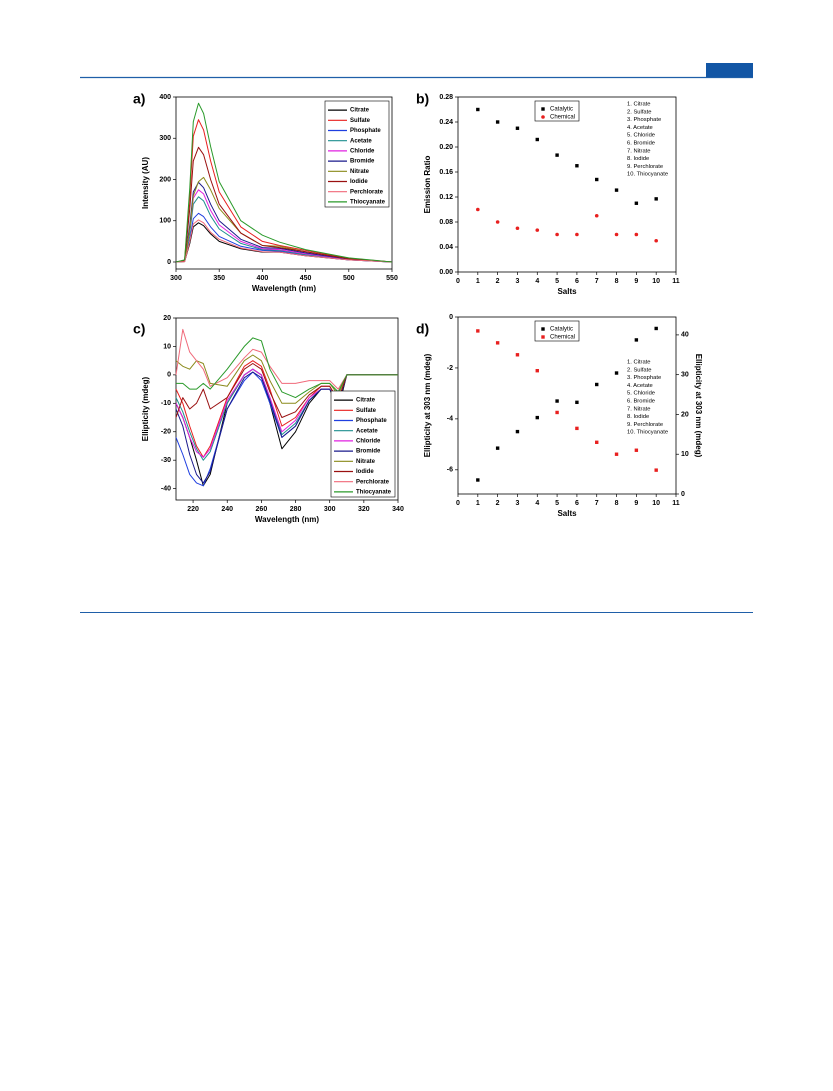 The height and width of the screenshot is (1091, 833). Describe the element at coordinates (165, 179) in the screenshot. I see `y-tick-label: 200` at that location.